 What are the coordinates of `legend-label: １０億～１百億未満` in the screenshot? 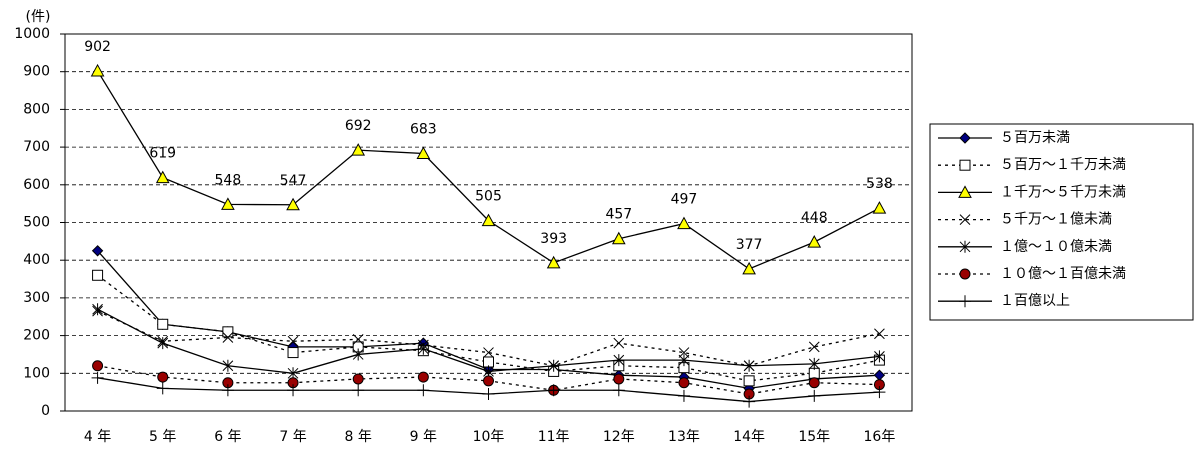 It's located at (1063, 274).